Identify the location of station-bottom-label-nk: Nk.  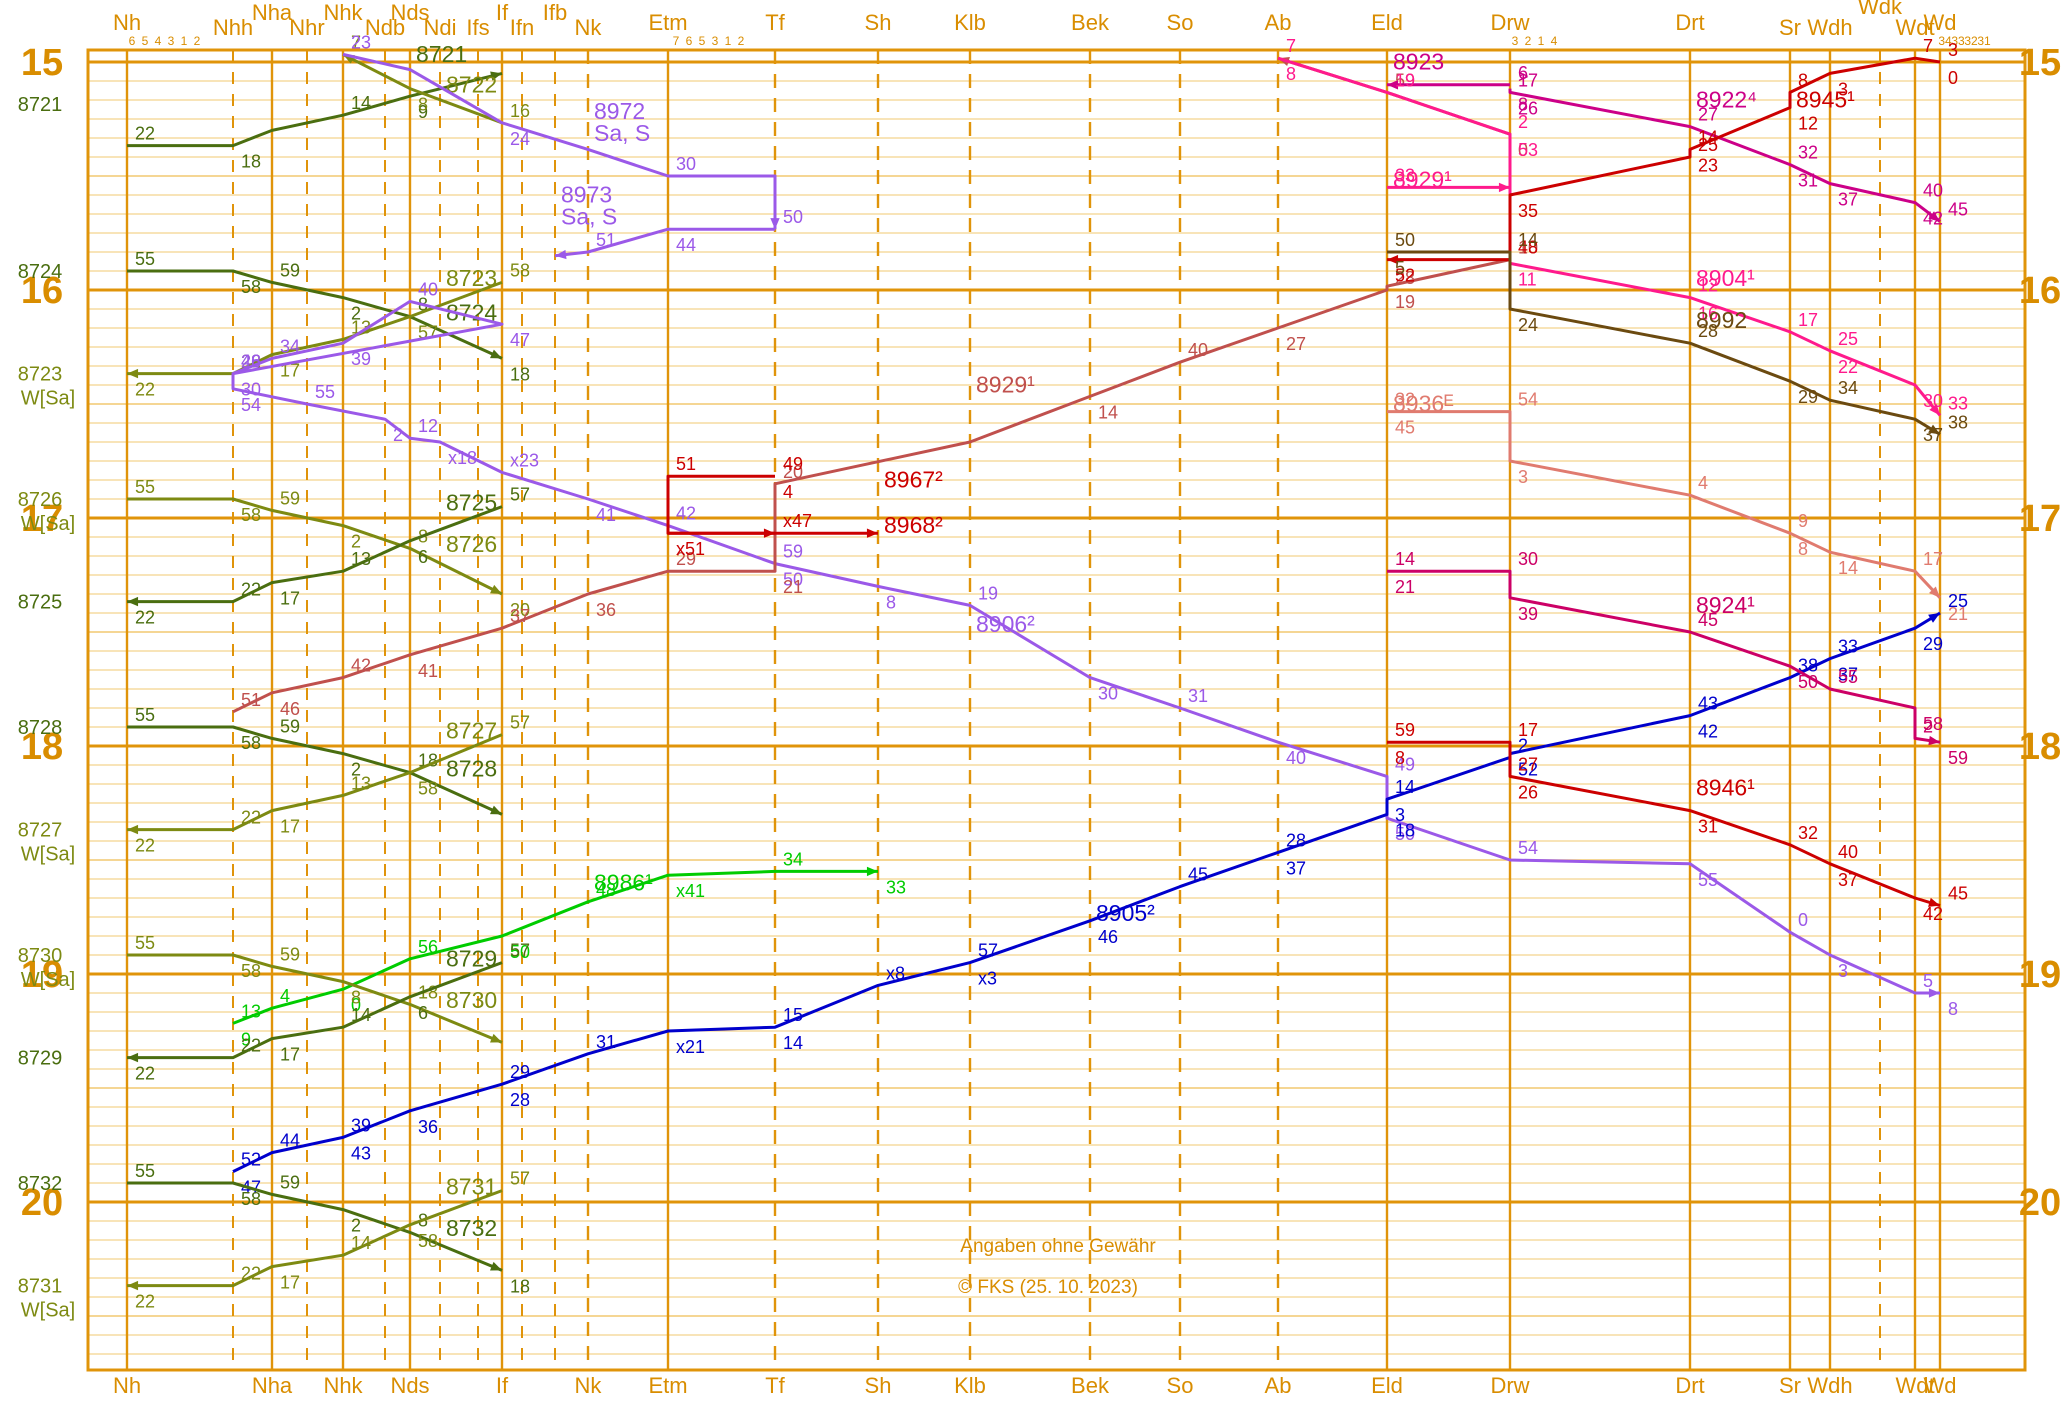
(589, 1385).